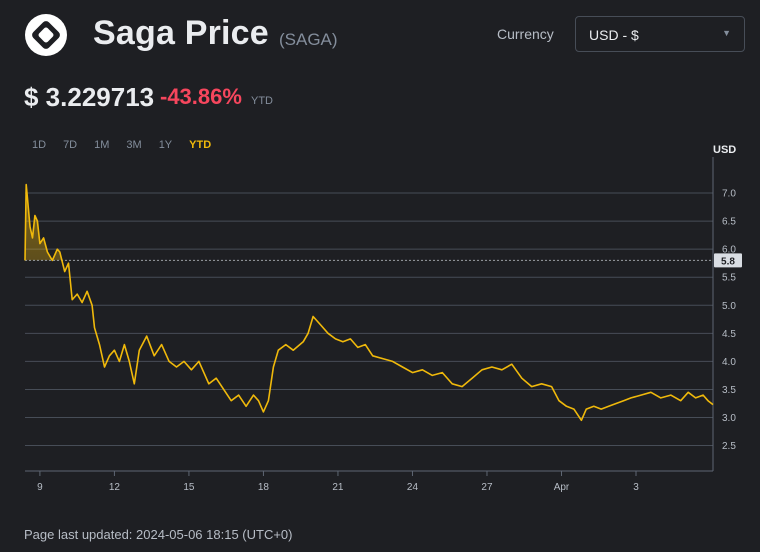 The height and width of the screenshot is (552, 760). Describe the element at coordinates (660, 34) in the screenshot. I see `currency-select: USD - $ ▼` at that location.